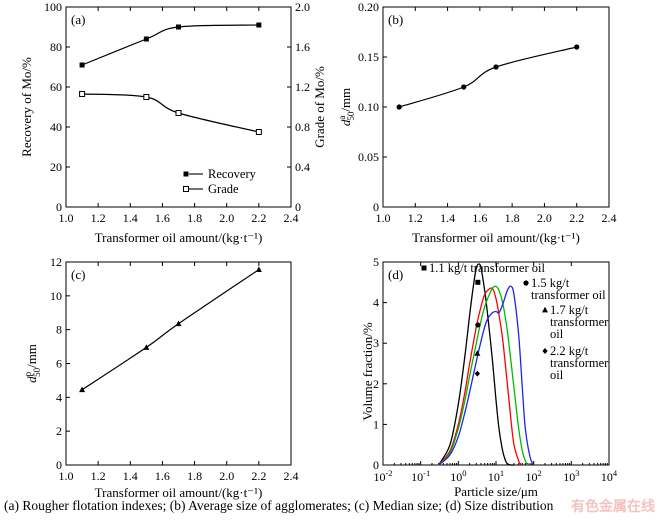 This screenshot has width=659, height=520. What do you see at coordinates (376, 424) in the screenshot?
I see `y-tick-label: 1` at bounding box center [376, 424].